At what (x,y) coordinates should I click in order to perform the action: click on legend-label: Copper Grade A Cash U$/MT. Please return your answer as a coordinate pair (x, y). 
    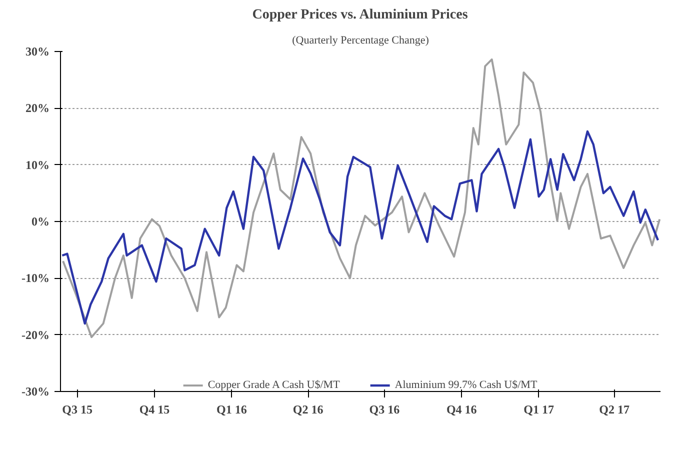
    Looking at the image, I should click on (274, 385).